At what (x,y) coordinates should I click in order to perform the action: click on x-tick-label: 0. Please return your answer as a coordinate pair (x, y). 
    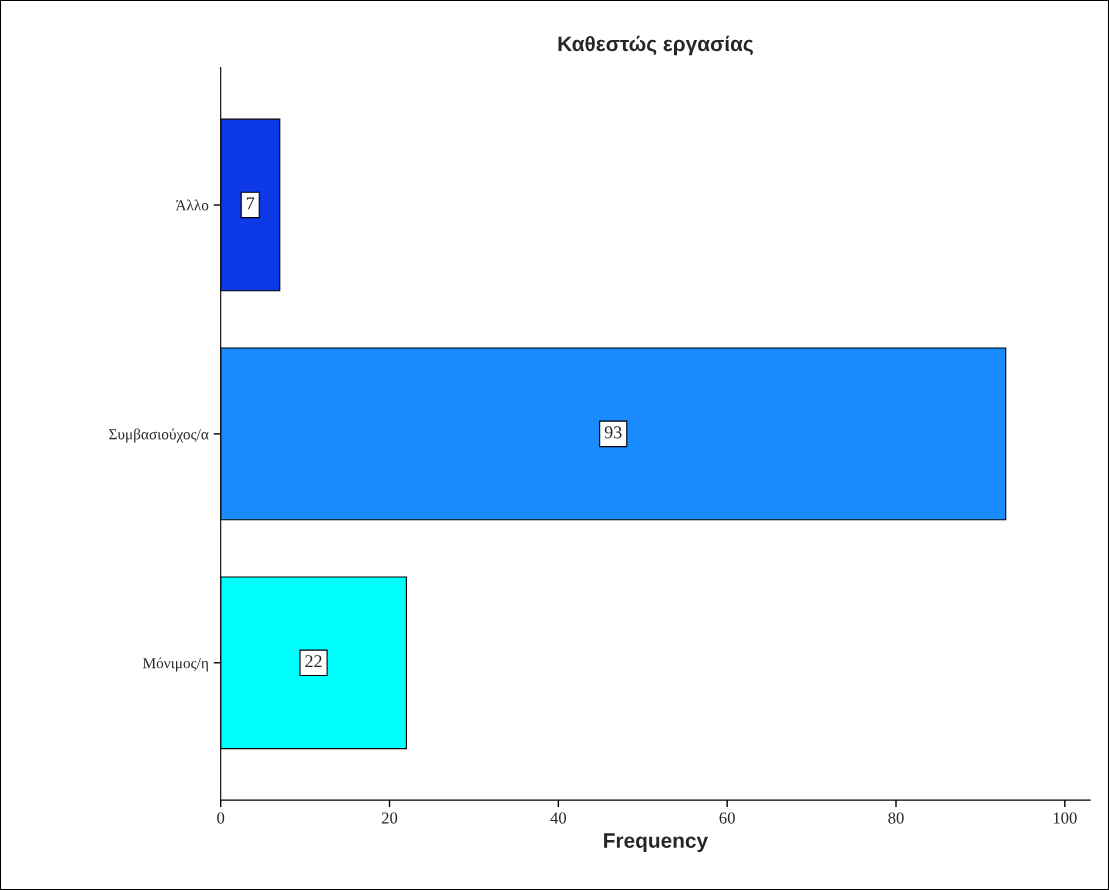
    Looking at the image, I should click on (221, 818).